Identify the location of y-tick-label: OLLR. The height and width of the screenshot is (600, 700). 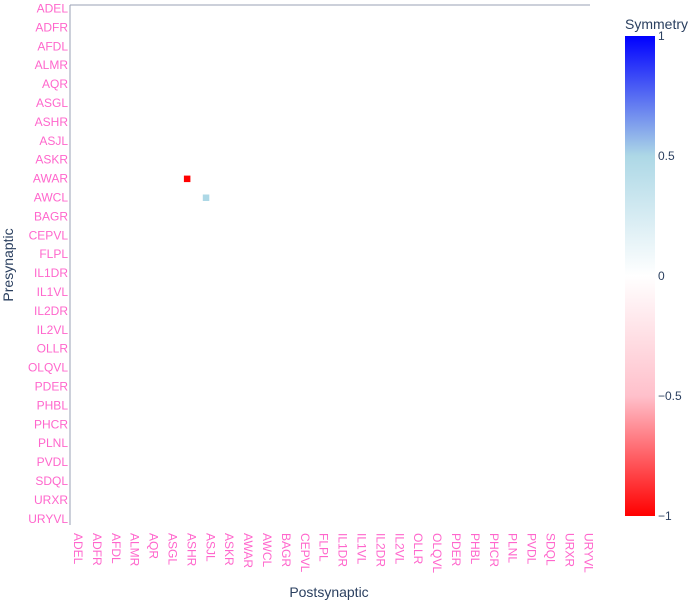
(53, 349).